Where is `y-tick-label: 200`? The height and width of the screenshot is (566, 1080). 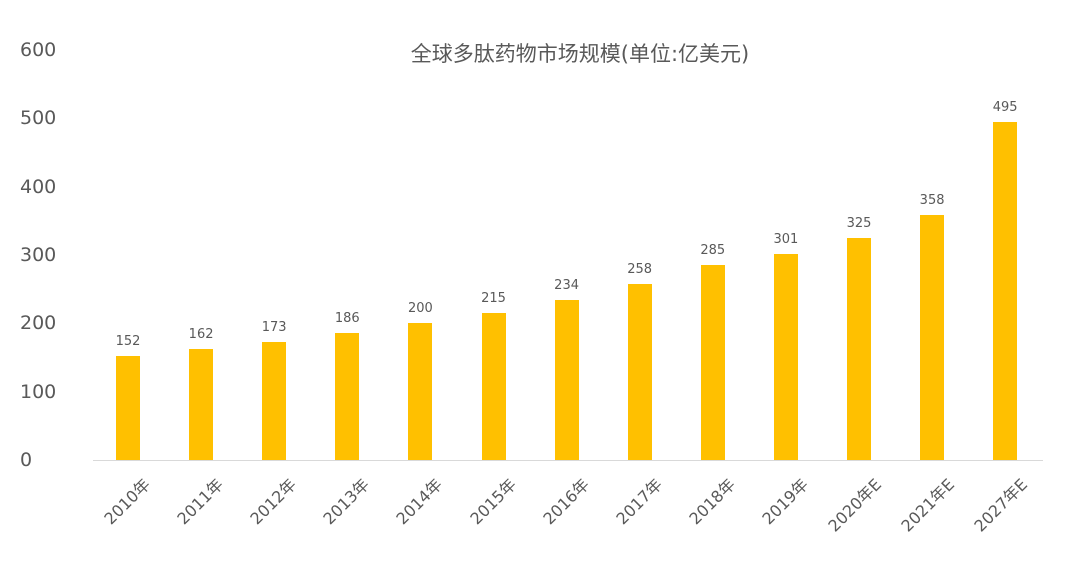 y-tick-label: 200 is located at coordinates (38, 323).